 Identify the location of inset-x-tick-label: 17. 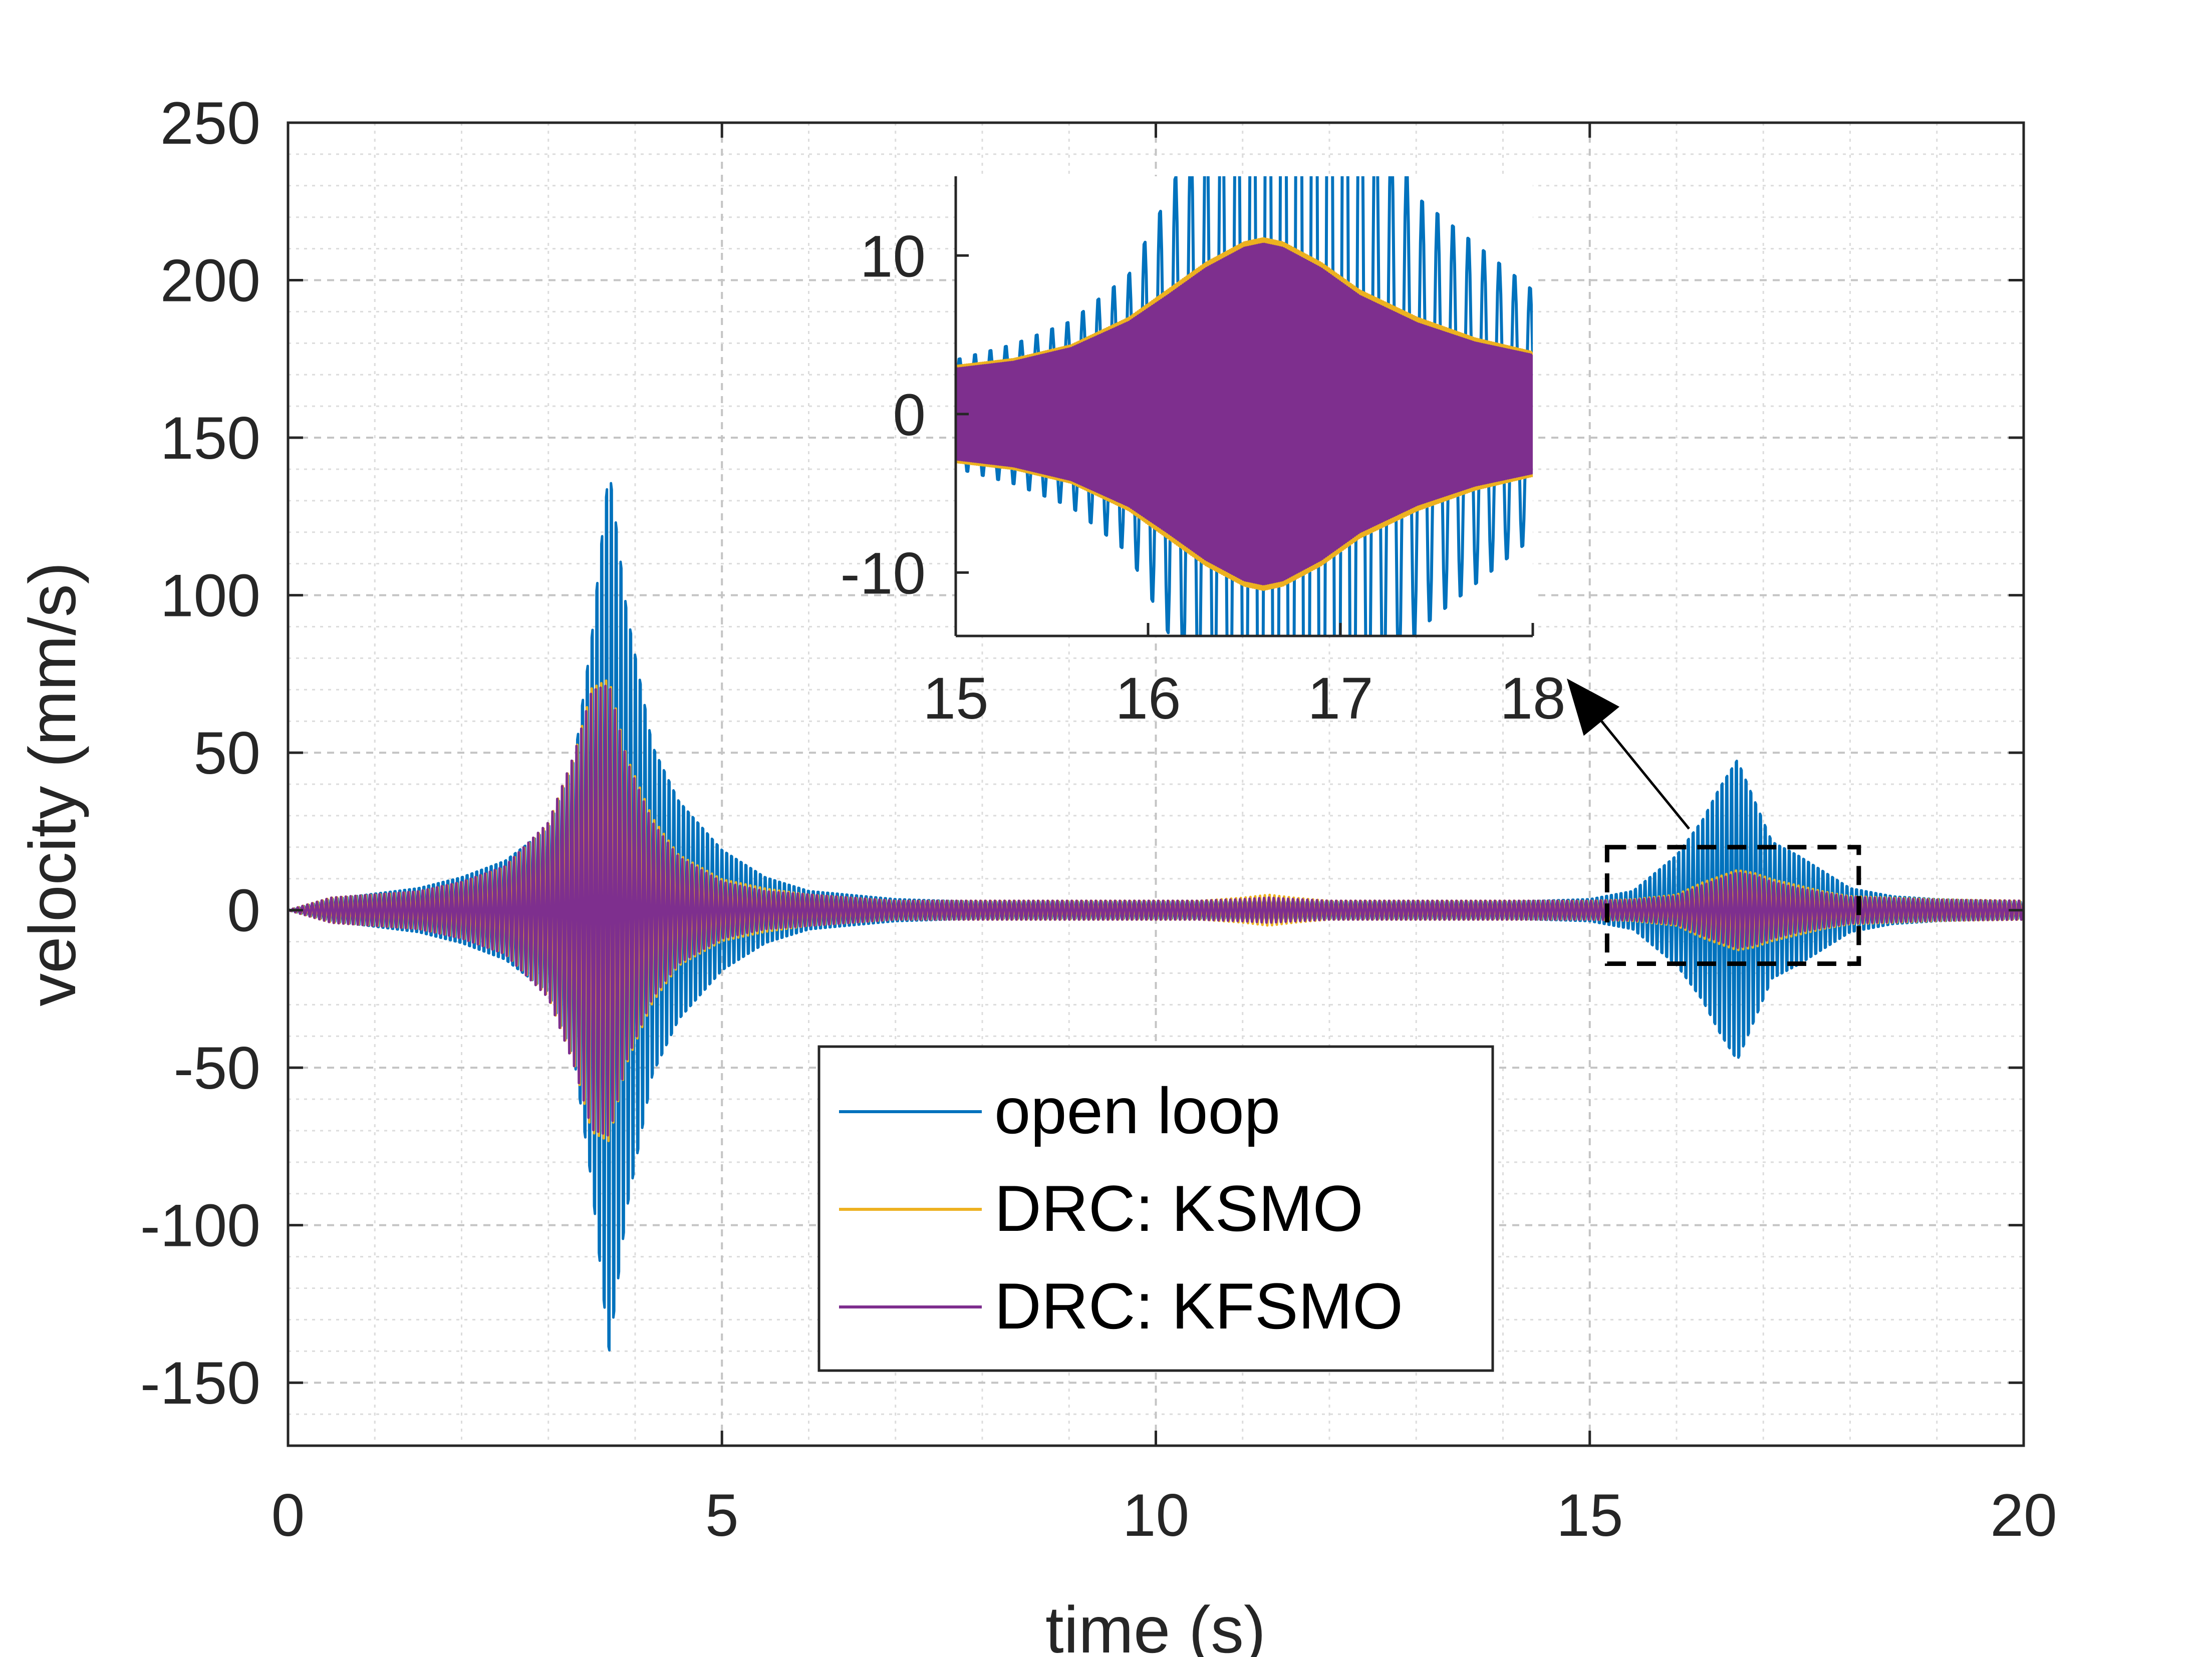
(1340, 699).